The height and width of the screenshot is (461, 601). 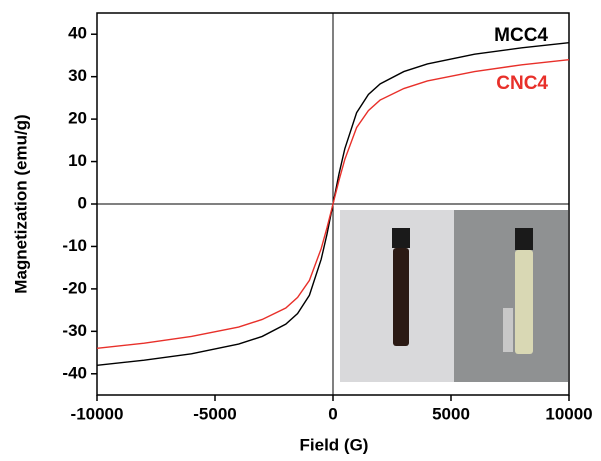 I want to click on x-tick-label: 10000, so click(x=568, y=413).